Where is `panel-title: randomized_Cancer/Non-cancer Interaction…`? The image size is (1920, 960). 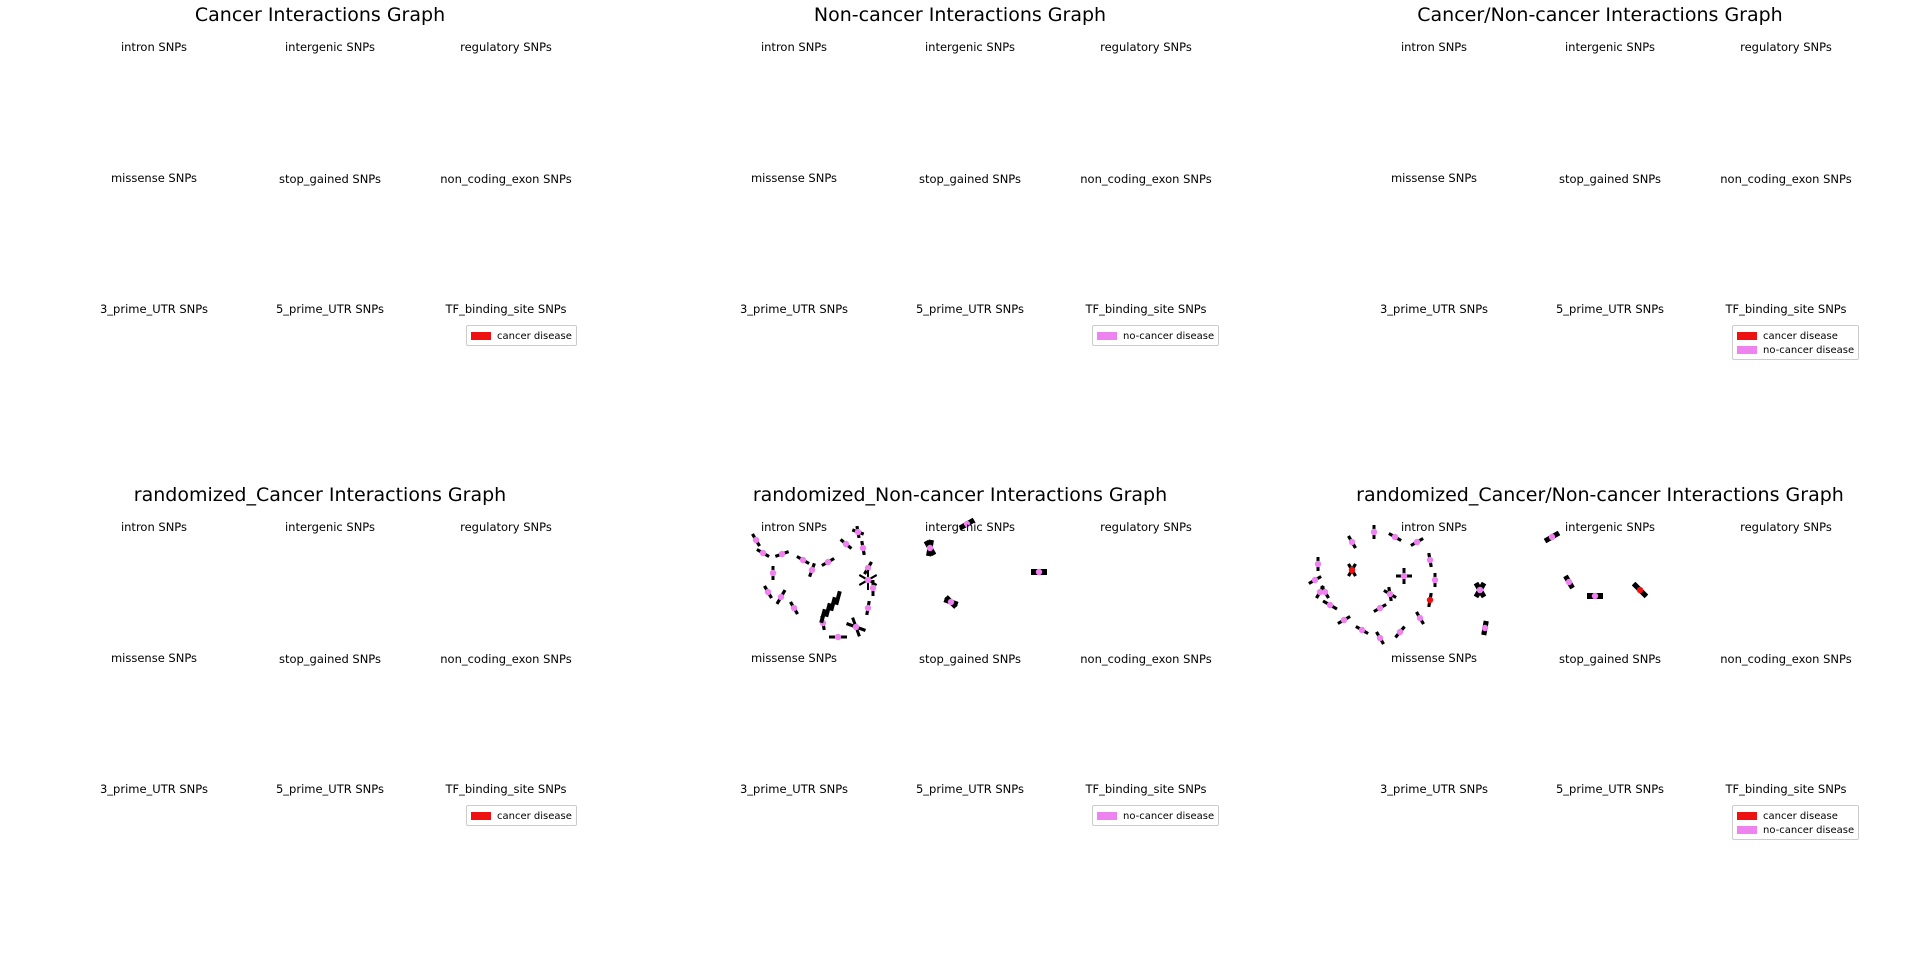
panel-title: randomized_Cancer/Non-cancer Interaction… is located at coordinates (1600, 495).